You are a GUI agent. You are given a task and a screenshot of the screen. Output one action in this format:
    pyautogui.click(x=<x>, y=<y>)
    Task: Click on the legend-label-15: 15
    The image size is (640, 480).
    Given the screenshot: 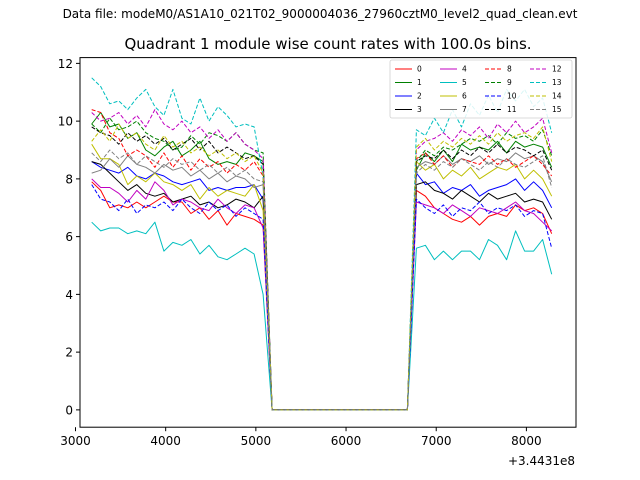 What is the action you would take?
    pyautogui.click(x=557, y=109)
    